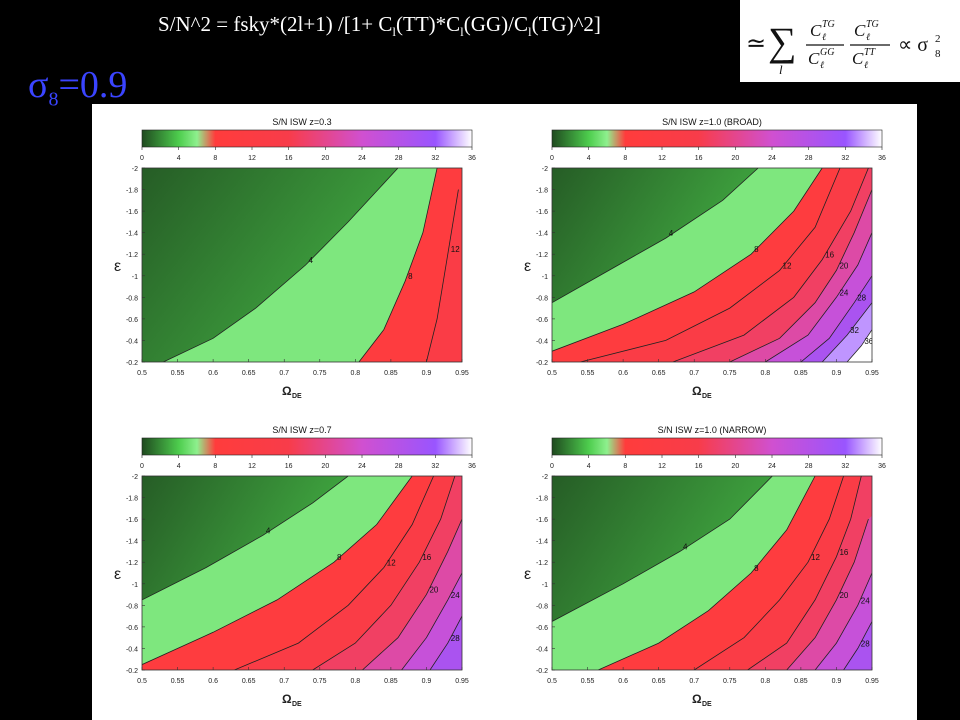 Image resolution: width=960 pixels, height=720 pixels. I want to click on contour-label: 16, so click(829, 255).